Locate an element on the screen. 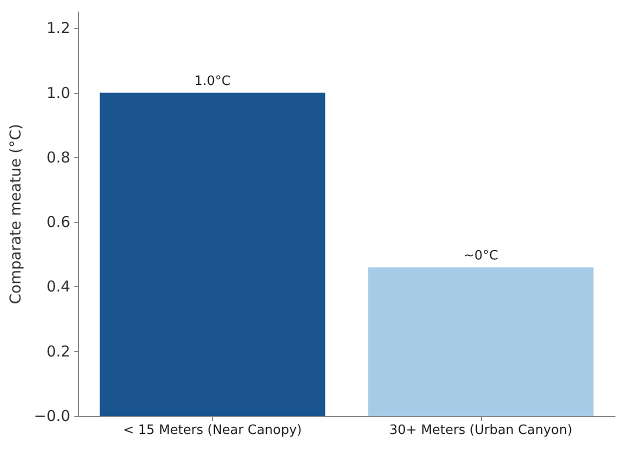  y-axis-title: Comparate meatue (°C) is located at coordinates (15, 214).